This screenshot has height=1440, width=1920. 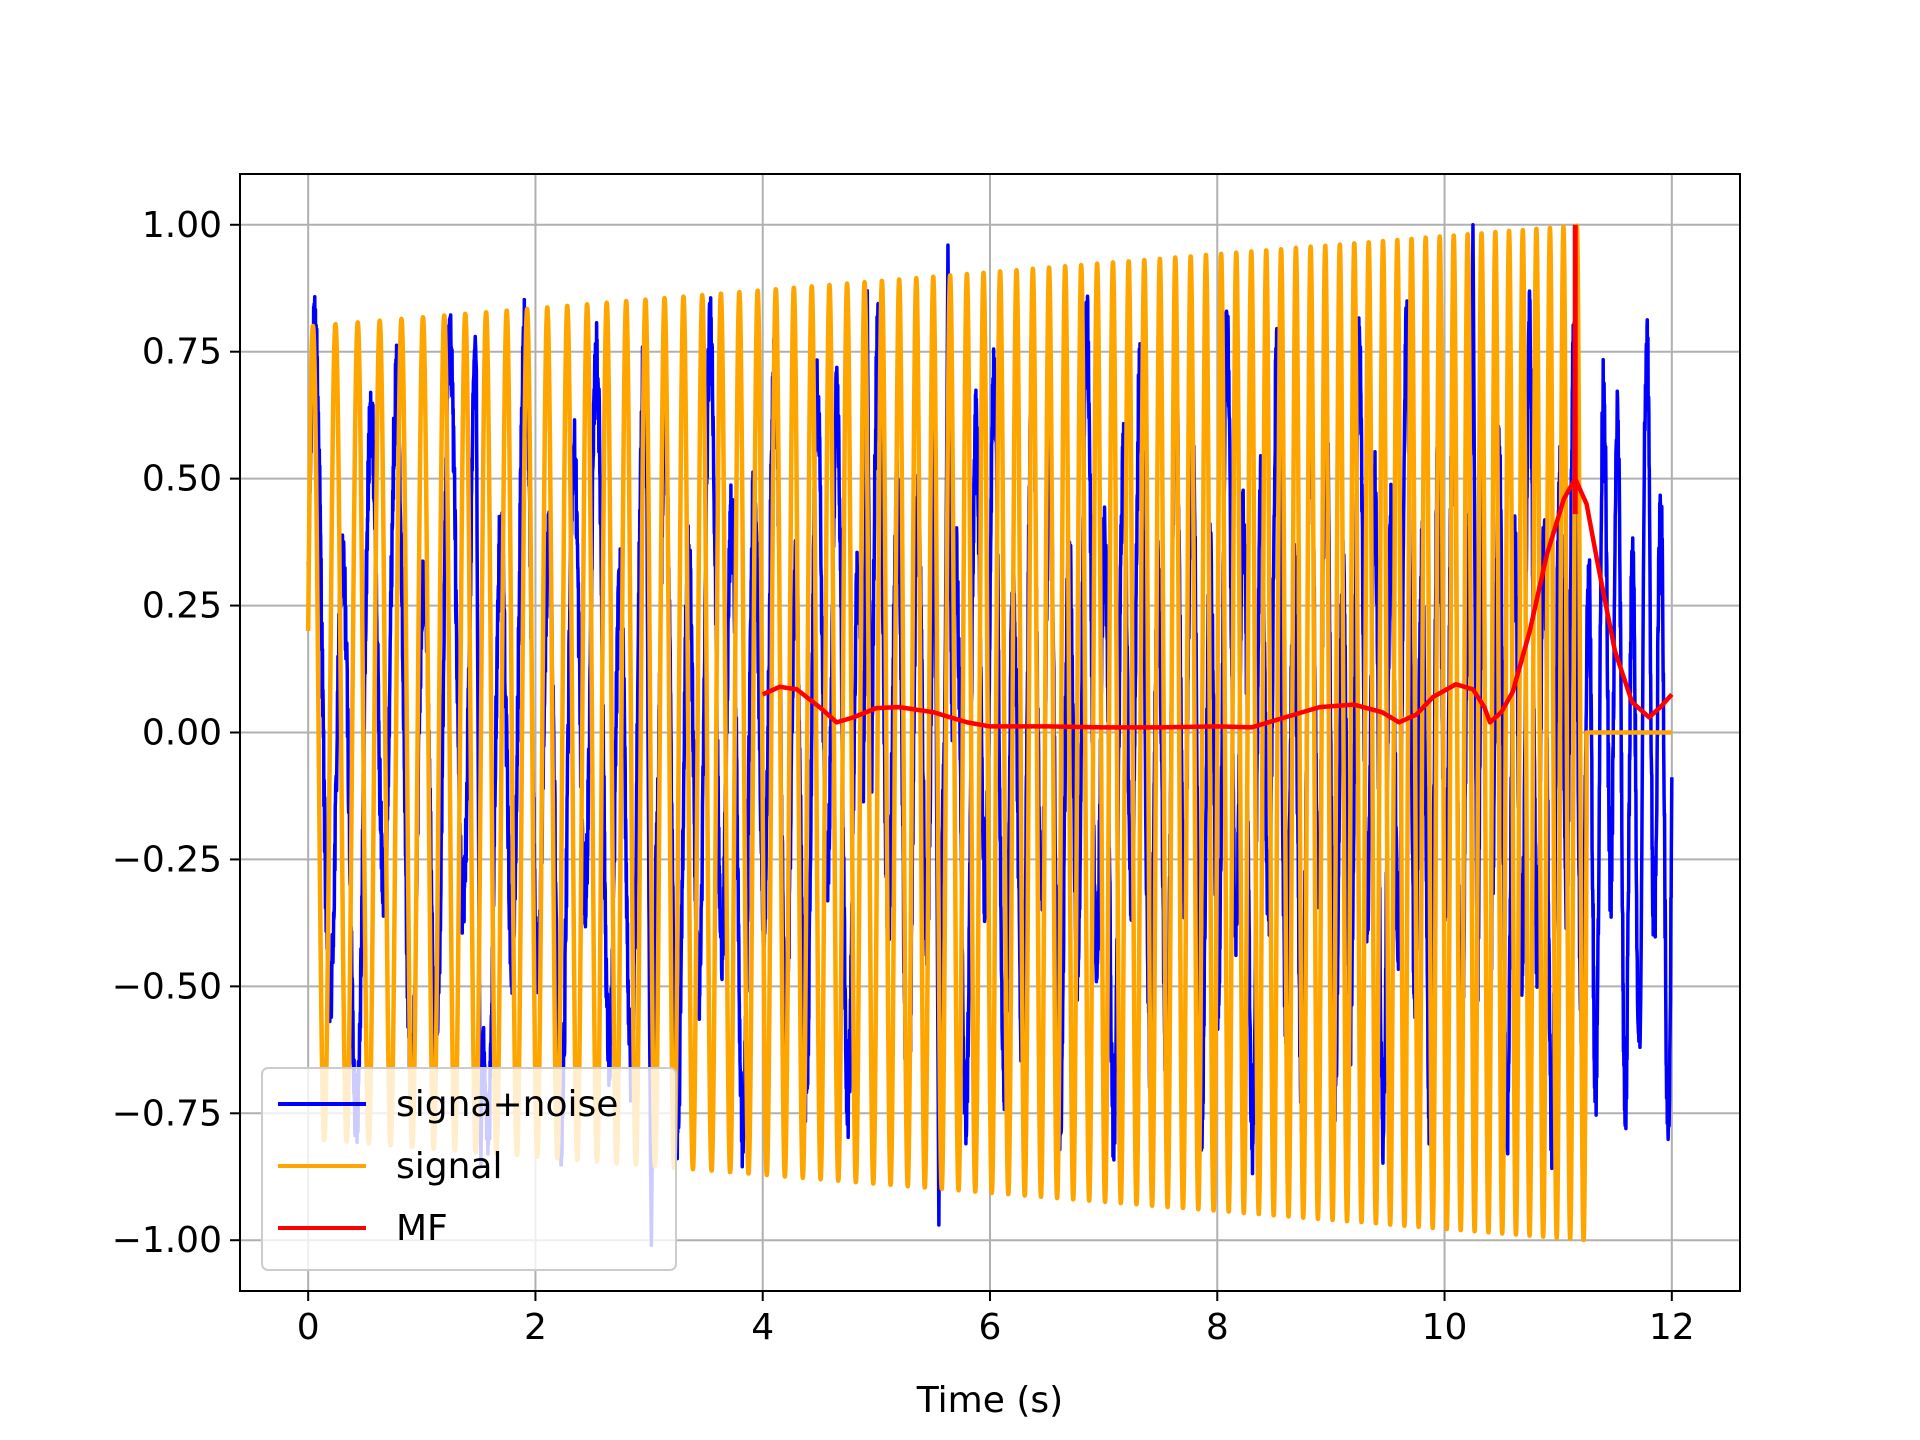 I want to click on x-tick-label: 8, so click(x=1217, y=1327).